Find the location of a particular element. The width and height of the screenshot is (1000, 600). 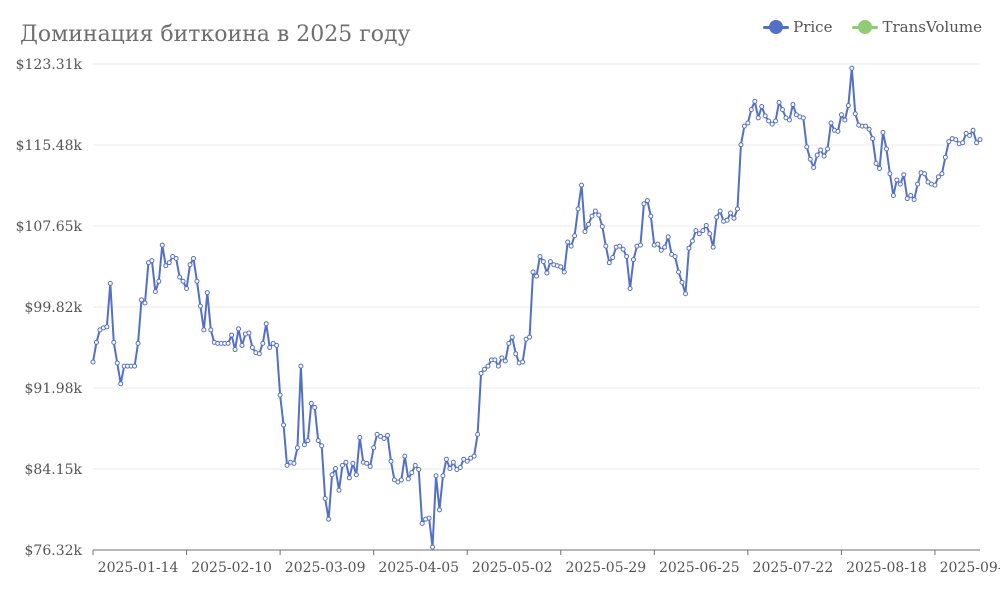

x-tick-label: 2025-03-09 is located at coordinates (325, 568).